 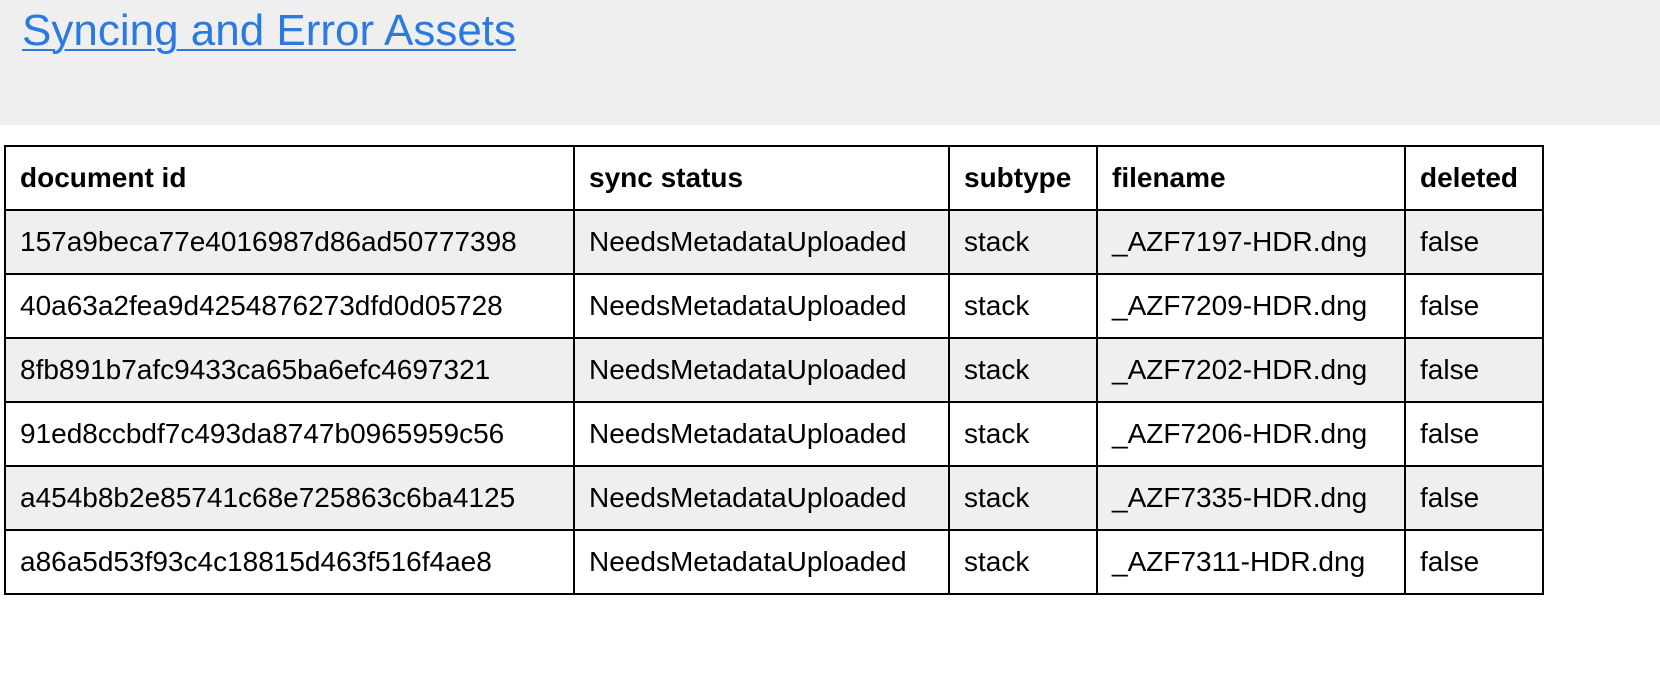 What do you see at coordinates (289, 370) in the screenshot?
I see `cell-document-id: 8fb891b7afc9433ca65ba6efc4697321` at bounding box center [289, 370].